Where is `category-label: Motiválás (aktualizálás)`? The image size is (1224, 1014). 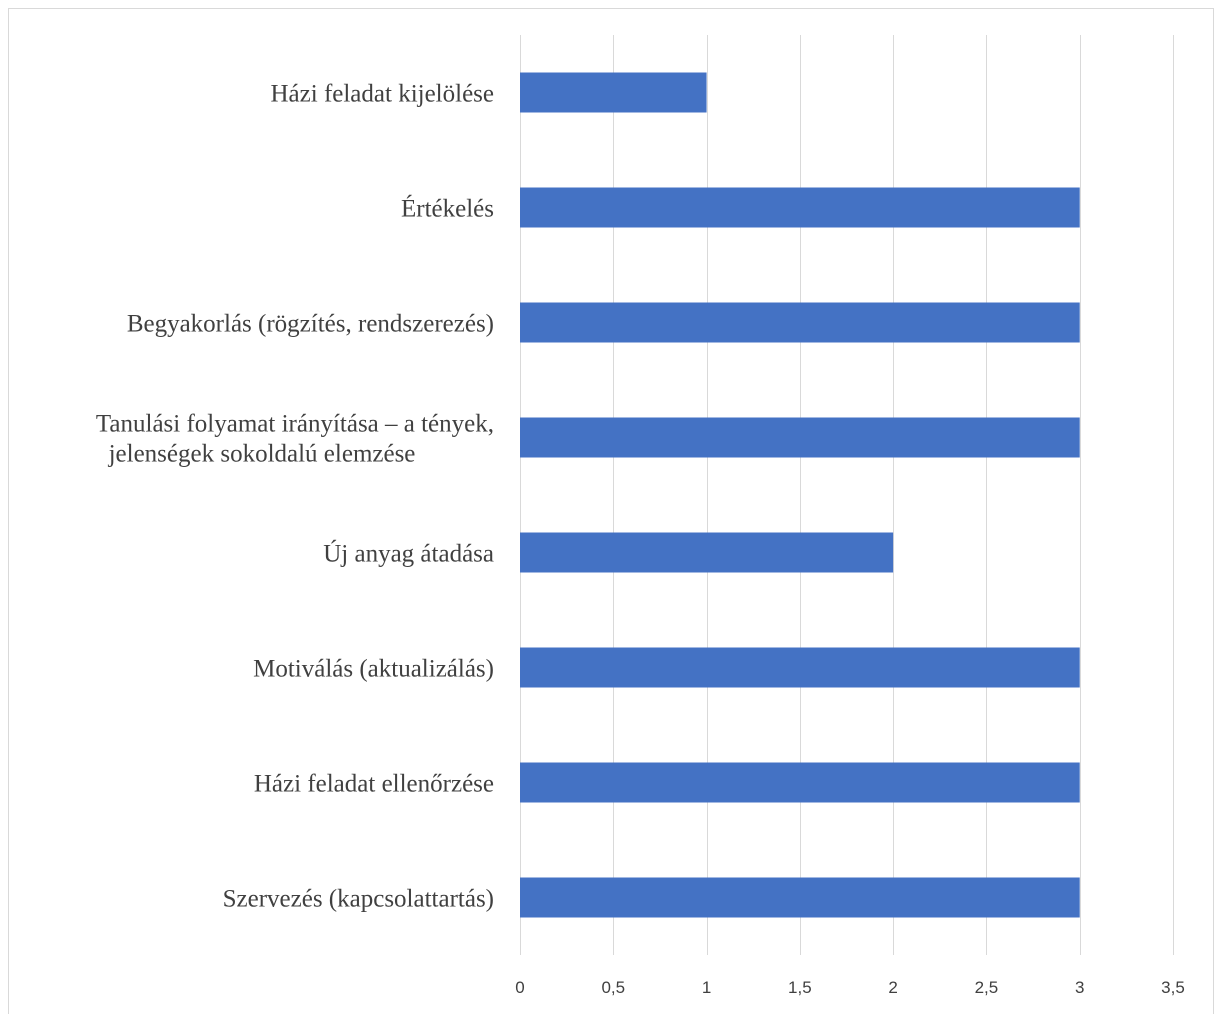 category-label: Motiválás (aktualizálás) is located at coordinates (373, 669).